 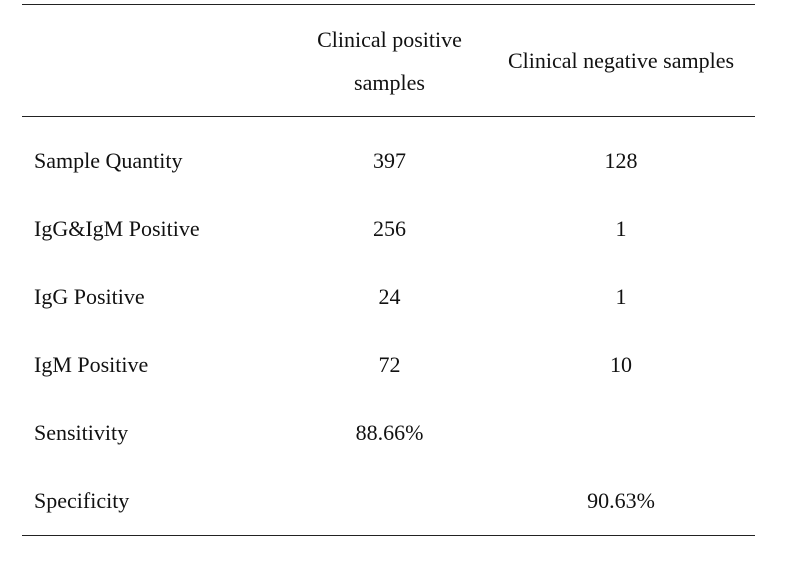 I want to click on negative-value: 128, so click(x=621, y=160).